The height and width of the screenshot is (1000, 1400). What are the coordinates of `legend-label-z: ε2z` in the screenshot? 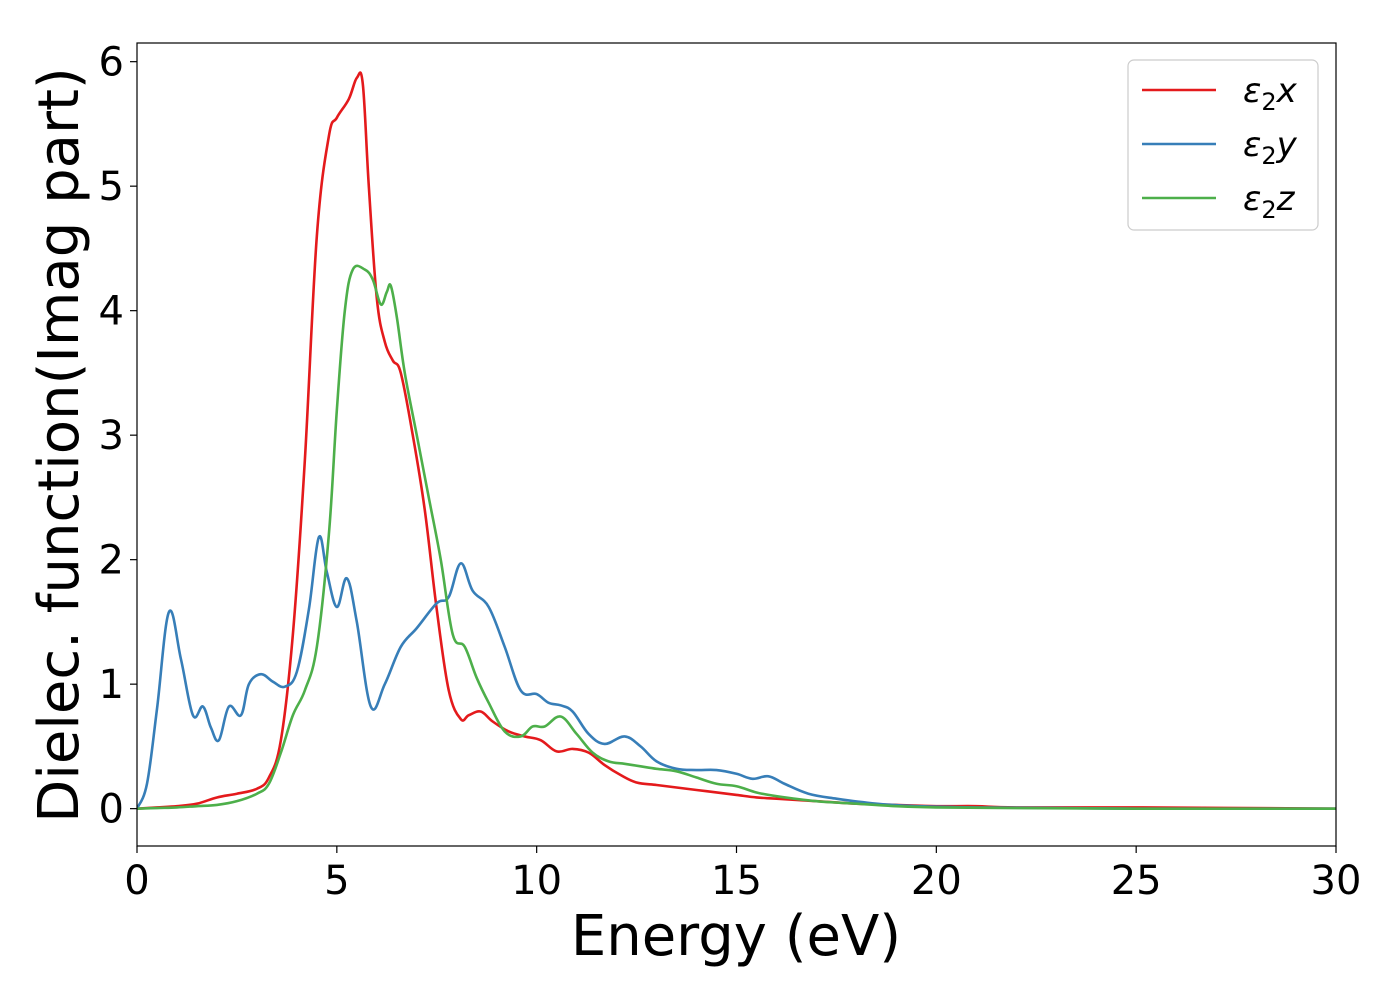 It's located at (1269, 201).